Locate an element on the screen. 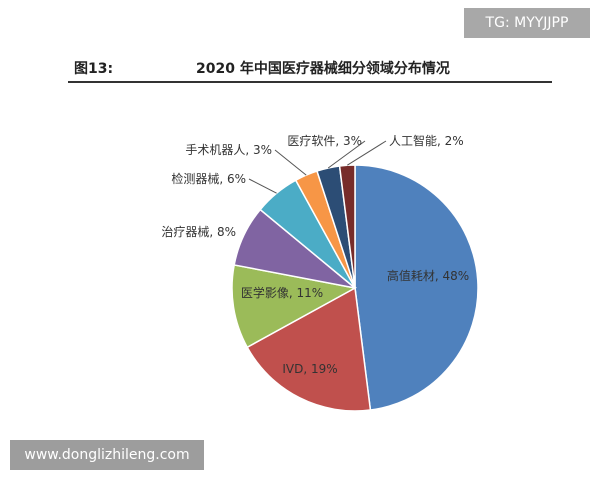 This screenshot has height=480, width=600. slice-label-6: 手术机器人, 3% is located at coordinates (228, 150).